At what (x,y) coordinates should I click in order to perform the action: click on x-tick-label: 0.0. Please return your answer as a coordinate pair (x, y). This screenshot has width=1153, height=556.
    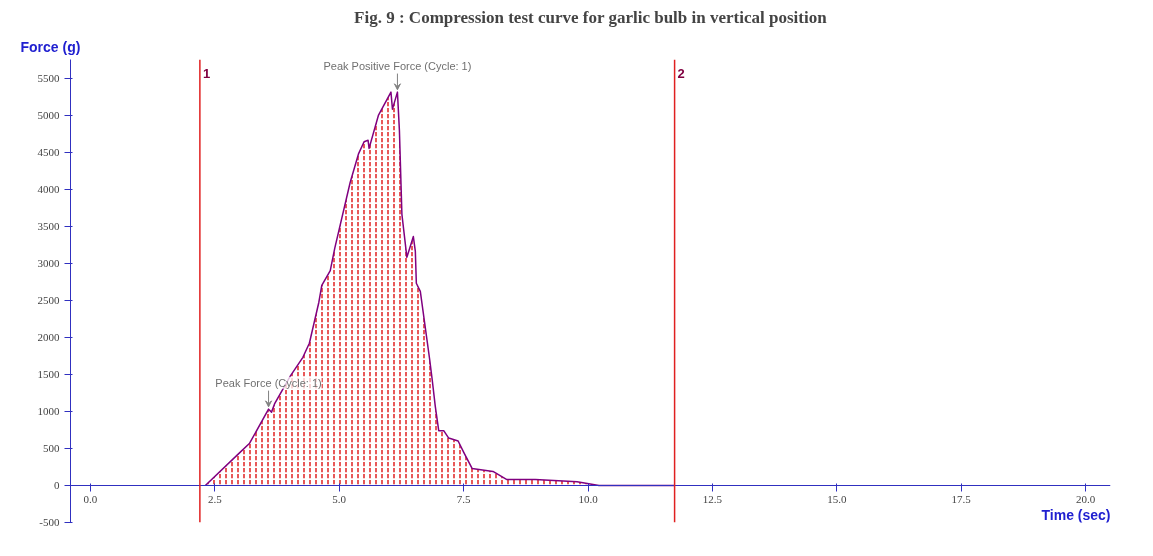
    Looking at the image, I should click on (90, 499).